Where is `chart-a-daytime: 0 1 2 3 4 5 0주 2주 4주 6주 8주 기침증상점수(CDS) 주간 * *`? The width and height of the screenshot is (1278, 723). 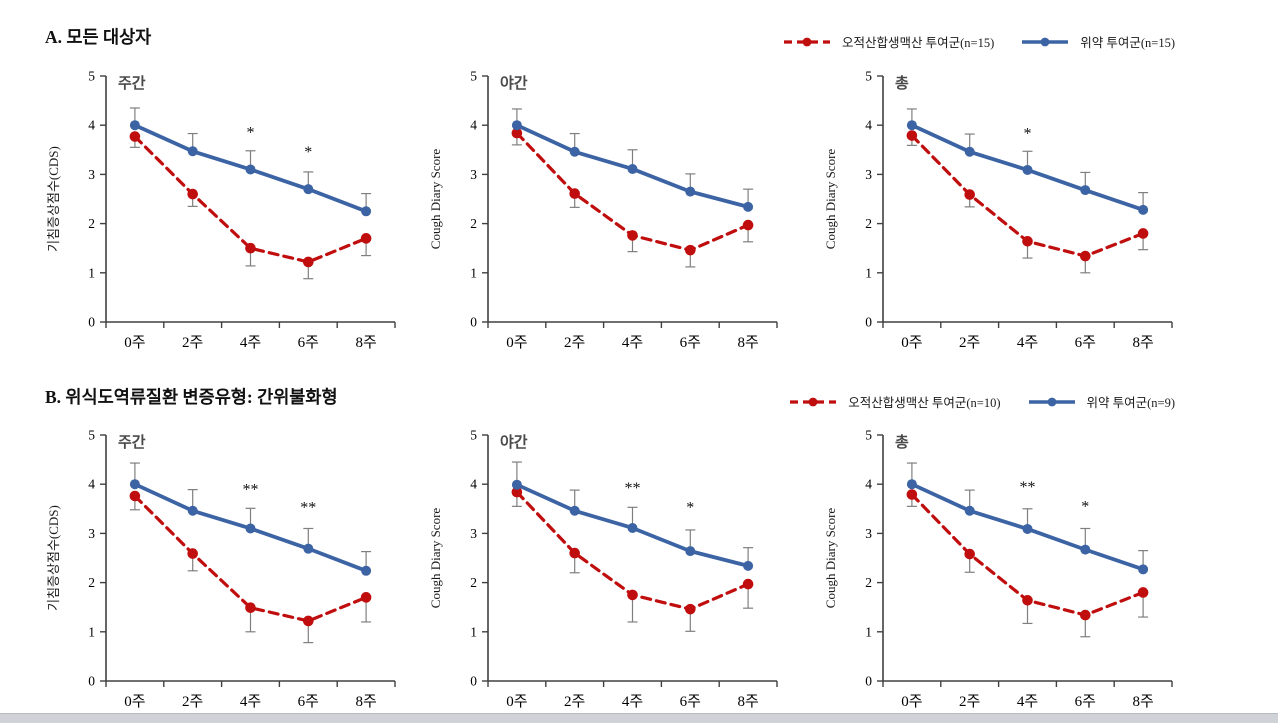
chart-a-daytime: 0 1 2 3 4 5 0주 2주 4주 6주 8주 기침증상점수(CDS) 주간 * * is located at coordinates (239, 211).